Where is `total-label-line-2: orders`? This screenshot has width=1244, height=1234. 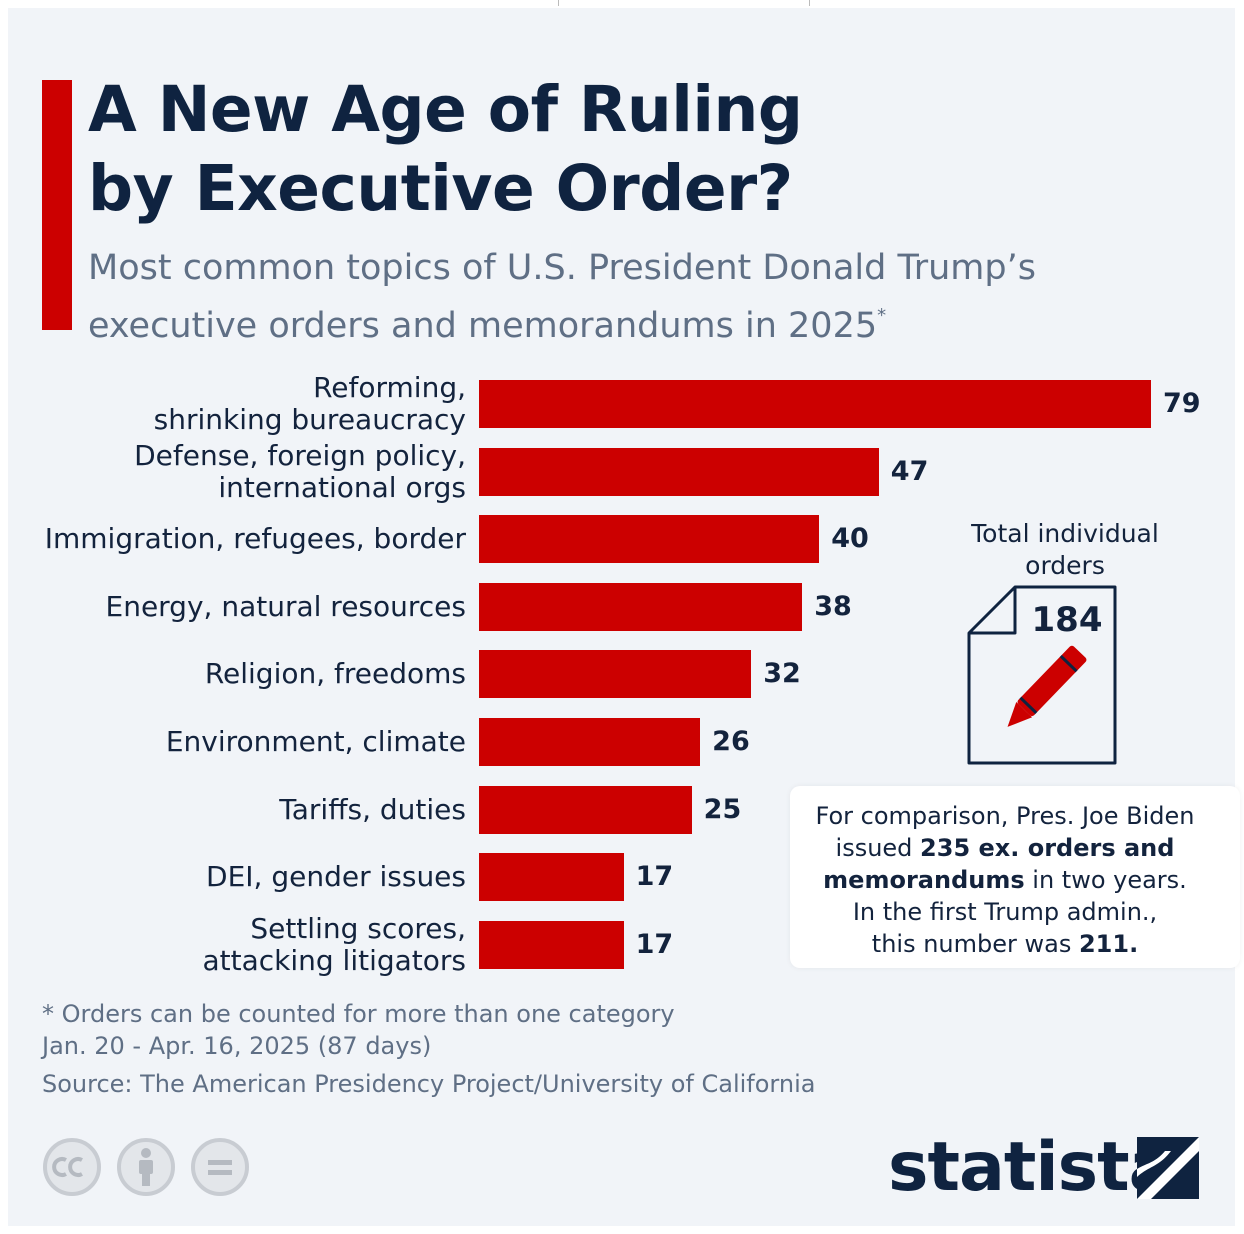 total-label-line-2: orders is located at coordinates (1065, 565).